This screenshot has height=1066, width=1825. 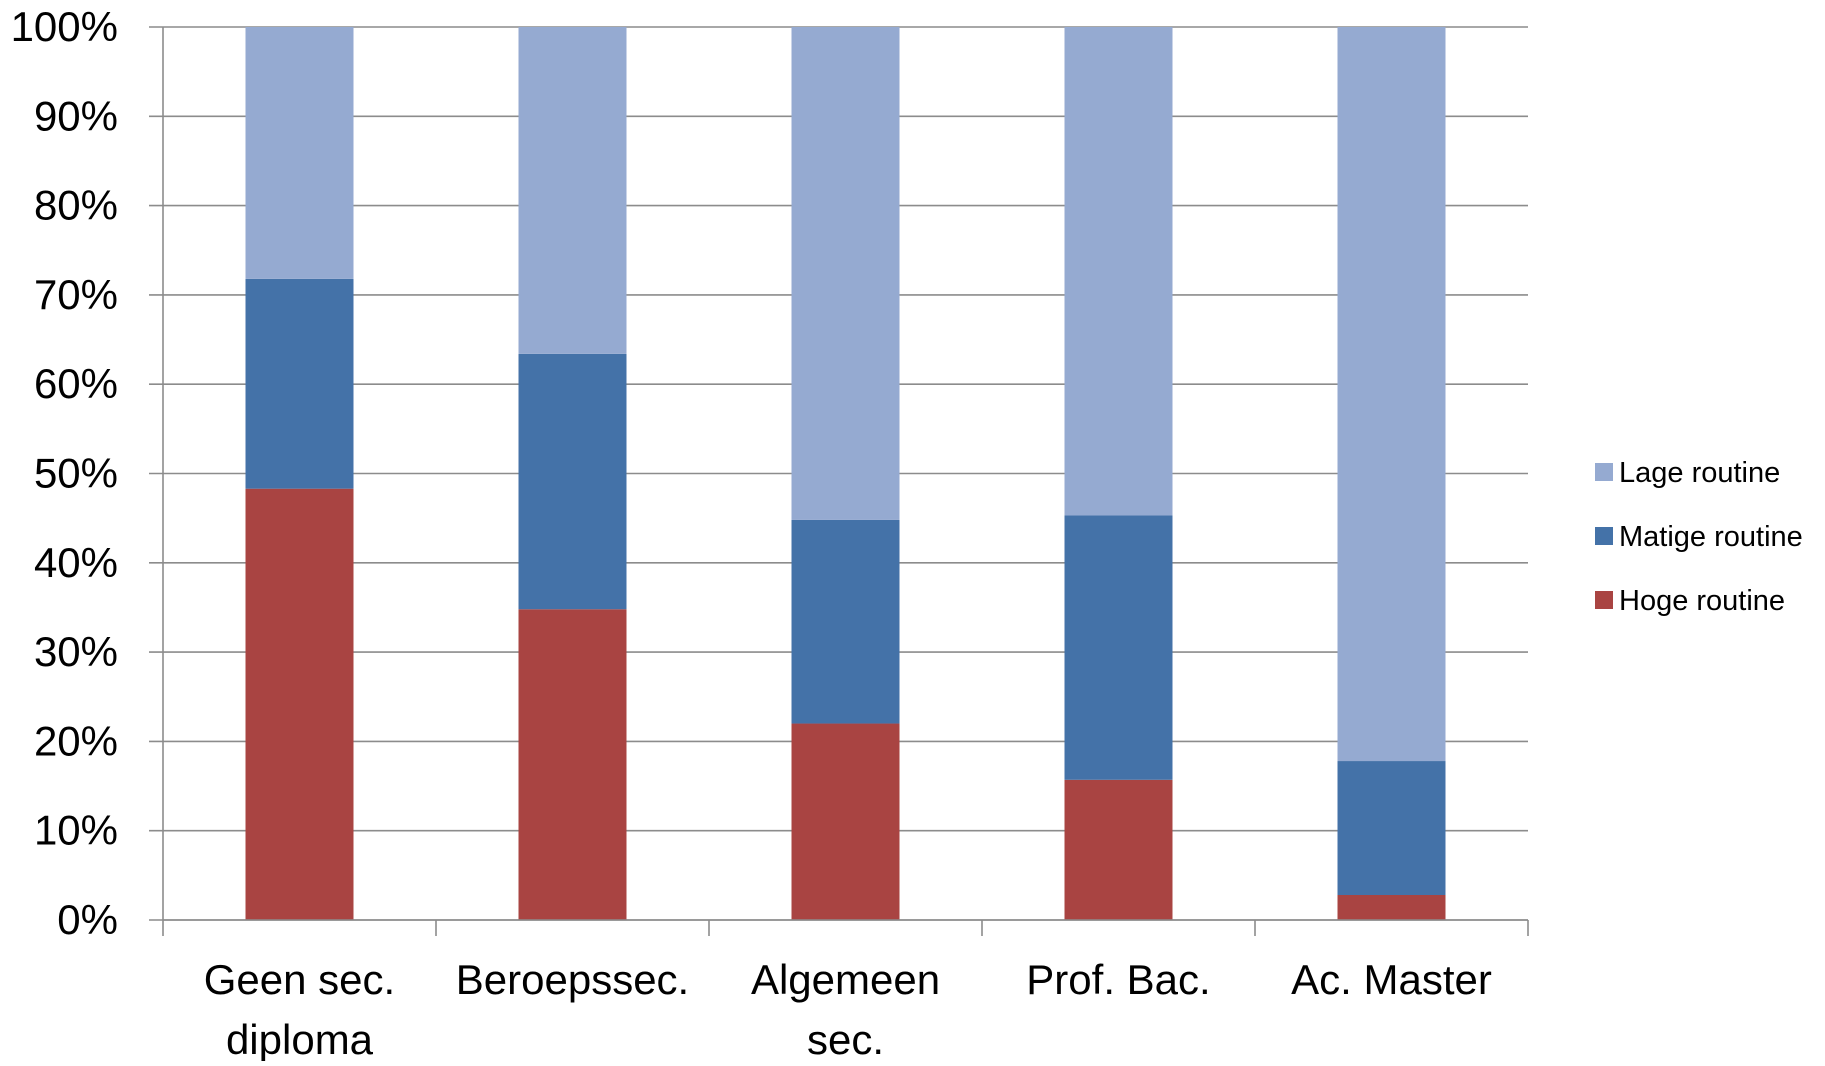 I want to click on y-tick-label: 70%, so click(x=76, y=294).